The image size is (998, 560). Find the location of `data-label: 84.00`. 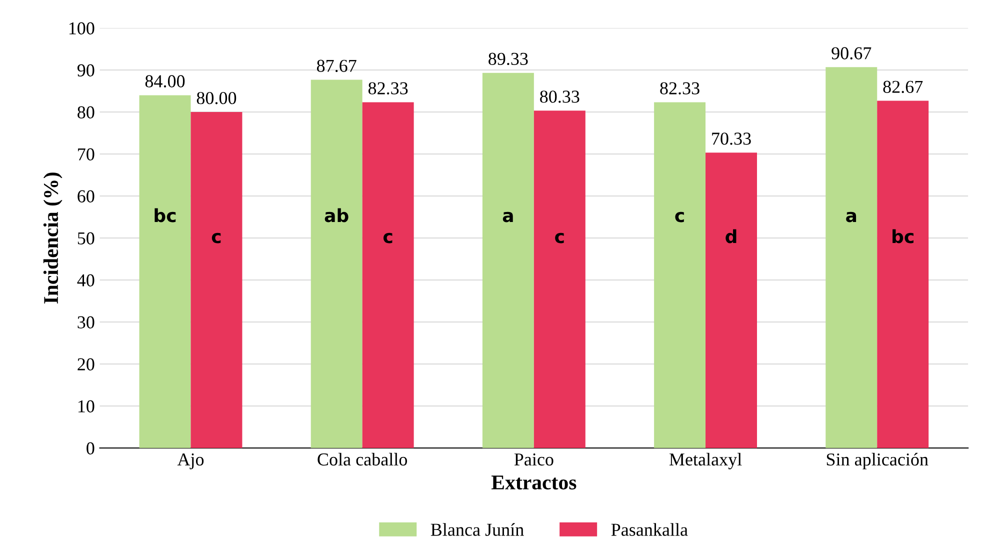

data-label: 84.00 is located at coordinates (165, 81).